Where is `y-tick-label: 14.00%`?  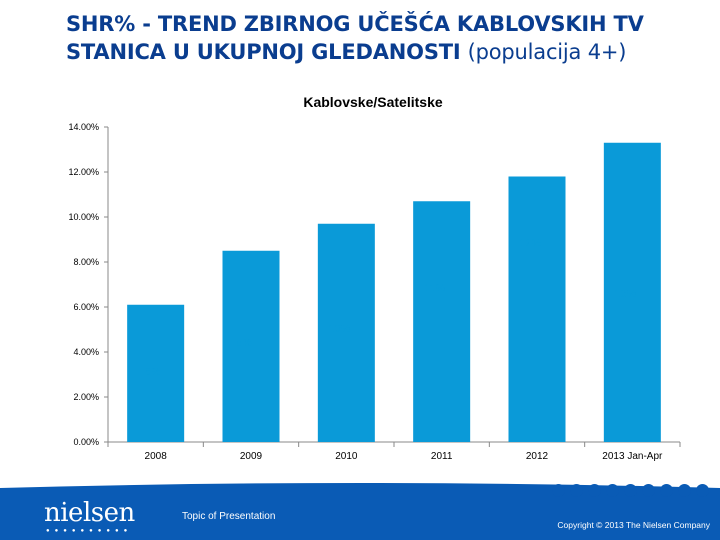
y-tick-label: 14.00% is located at coordinates (83, 127).